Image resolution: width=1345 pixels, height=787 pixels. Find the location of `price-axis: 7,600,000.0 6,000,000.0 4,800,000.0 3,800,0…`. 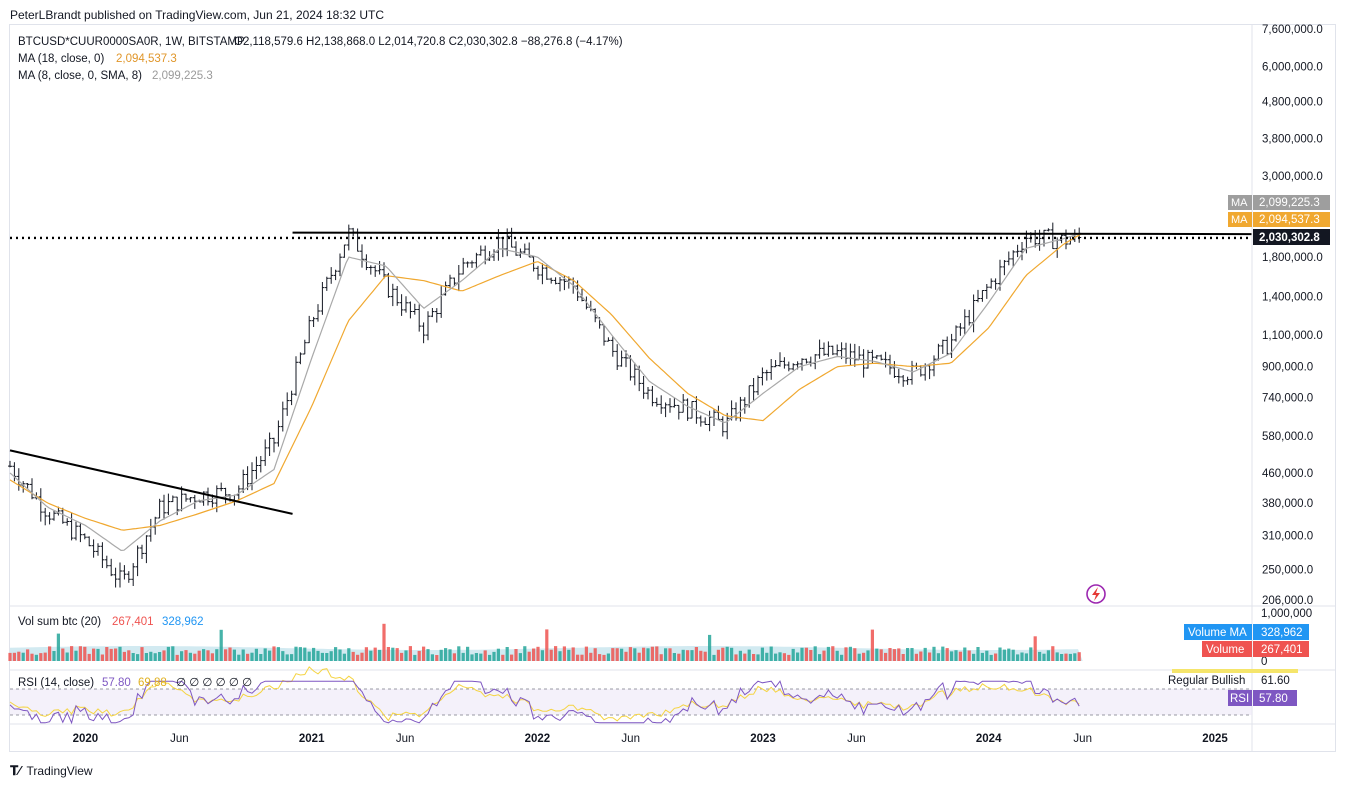

price-axis: 7,600,000.0 6,000,000.0 4,800,000.0 3,800,0… is located at coordinates (1292, 315).